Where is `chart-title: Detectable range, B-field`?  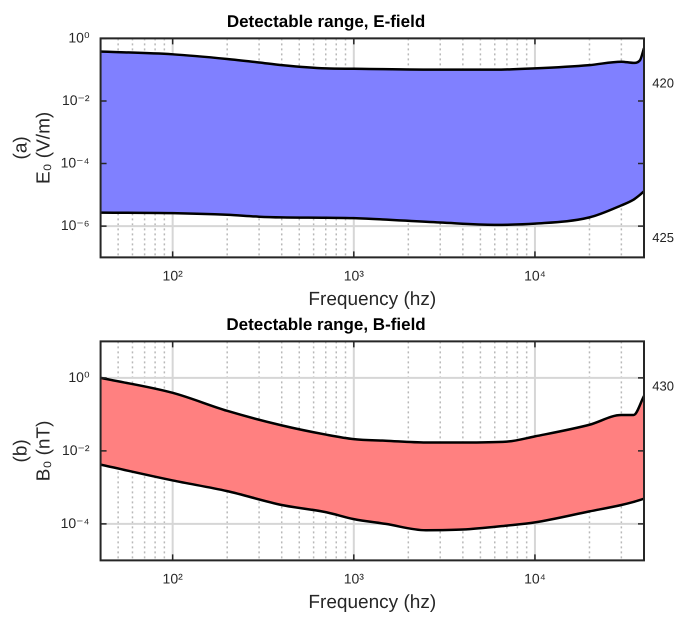
chart-title: Detectable range, B-field is located at coordinates (326, 324).